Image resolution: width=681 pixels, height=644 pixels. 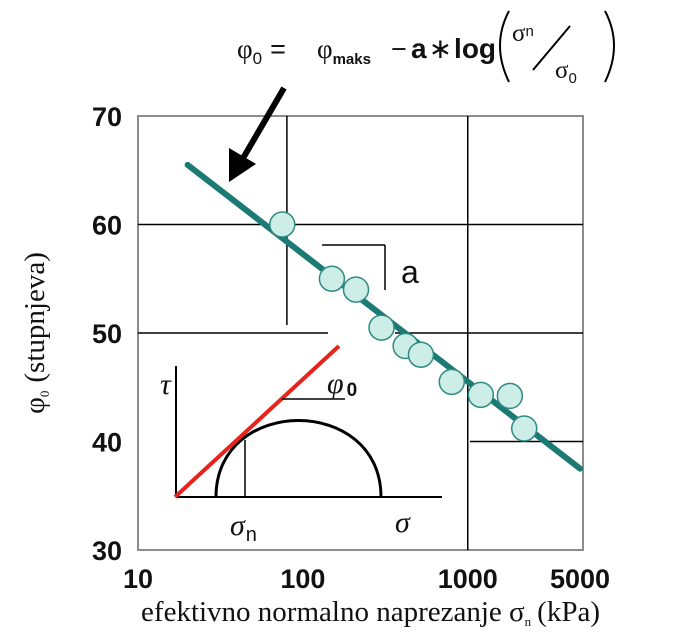 What do you see at coordinates (344, 51) in the screenshot?
I see `equation-phi-maks: φmaks` at bounding box center [344, 51].